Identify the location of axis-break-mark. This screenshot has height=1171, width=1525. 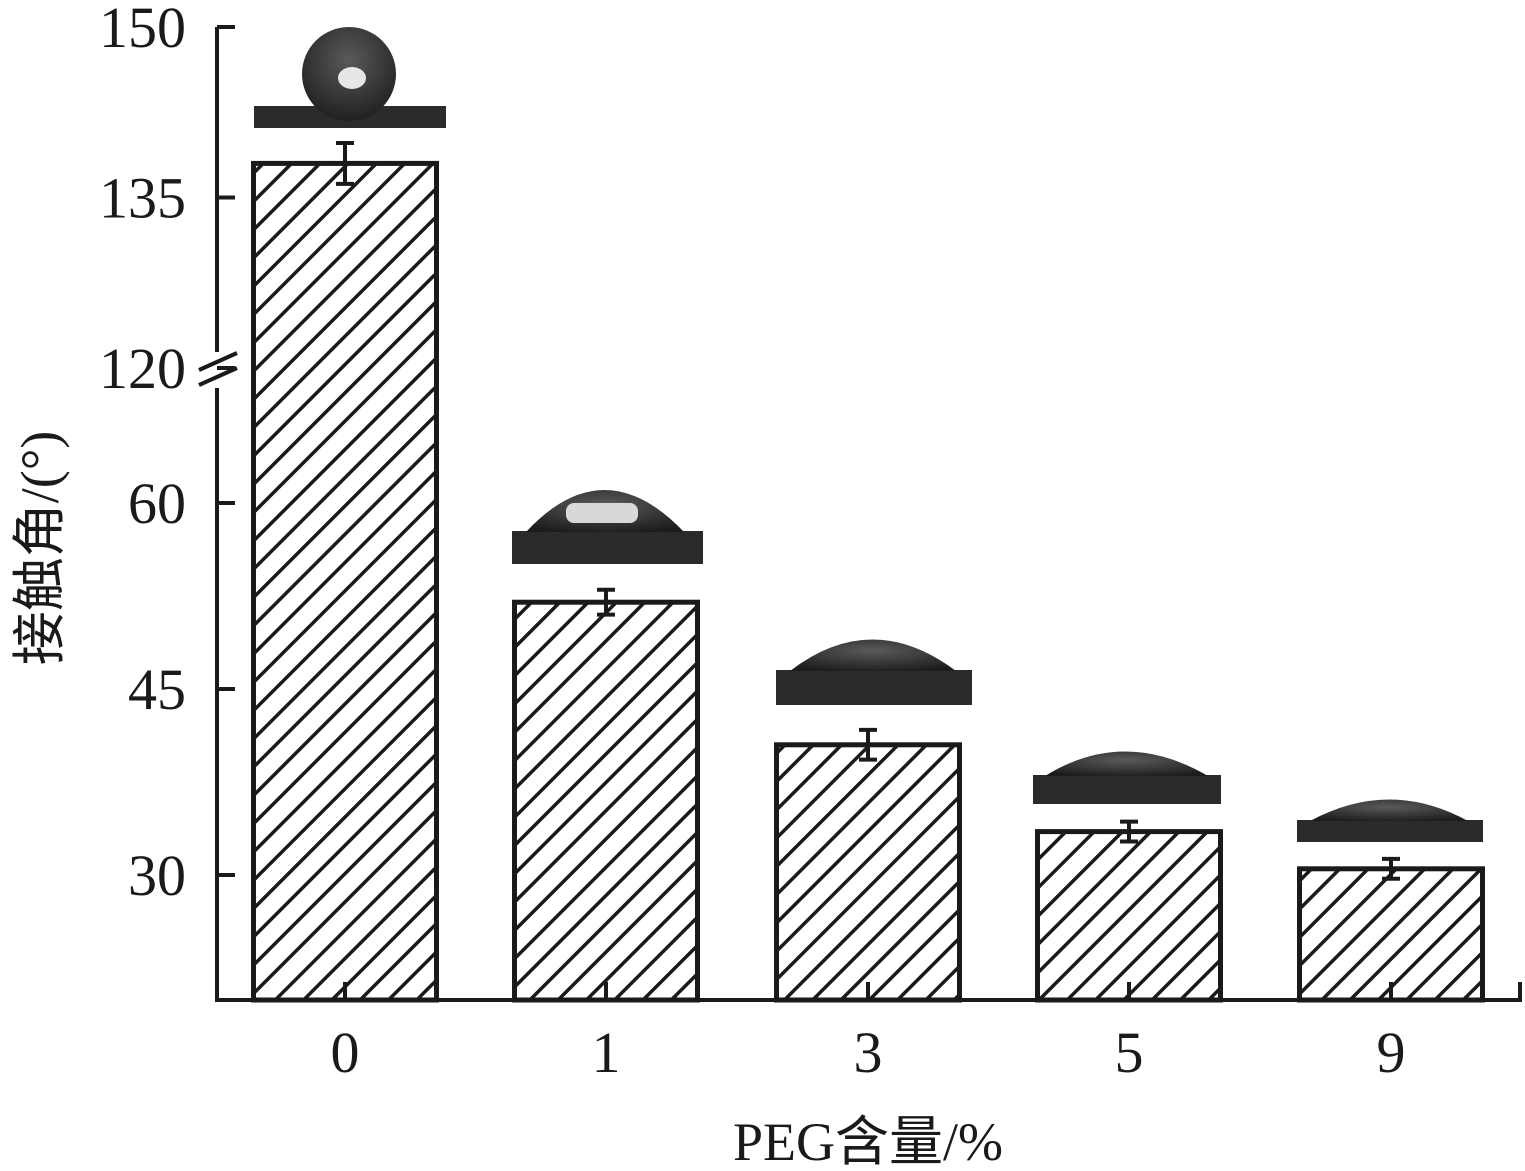
(218, 369).